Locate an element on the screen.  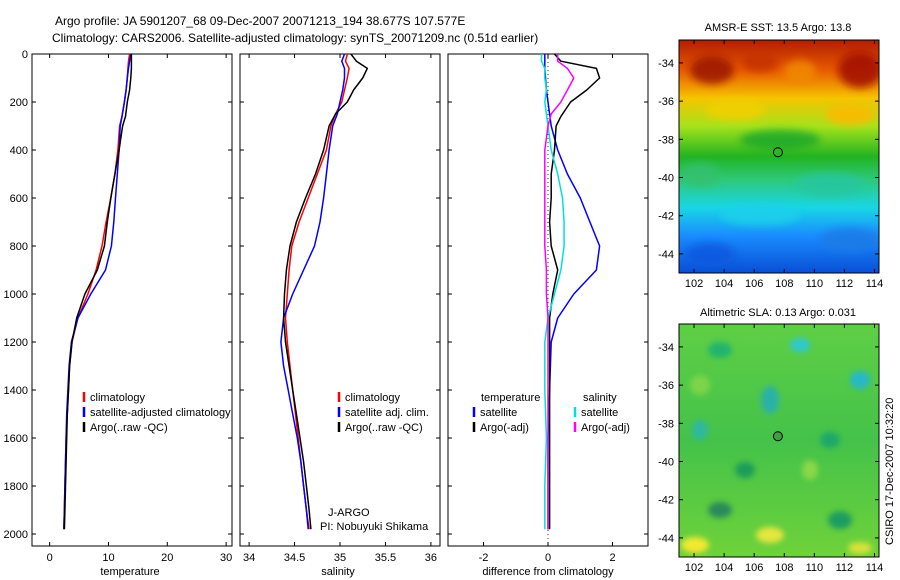
series-line-climatology is located at coordinates (317, 292).